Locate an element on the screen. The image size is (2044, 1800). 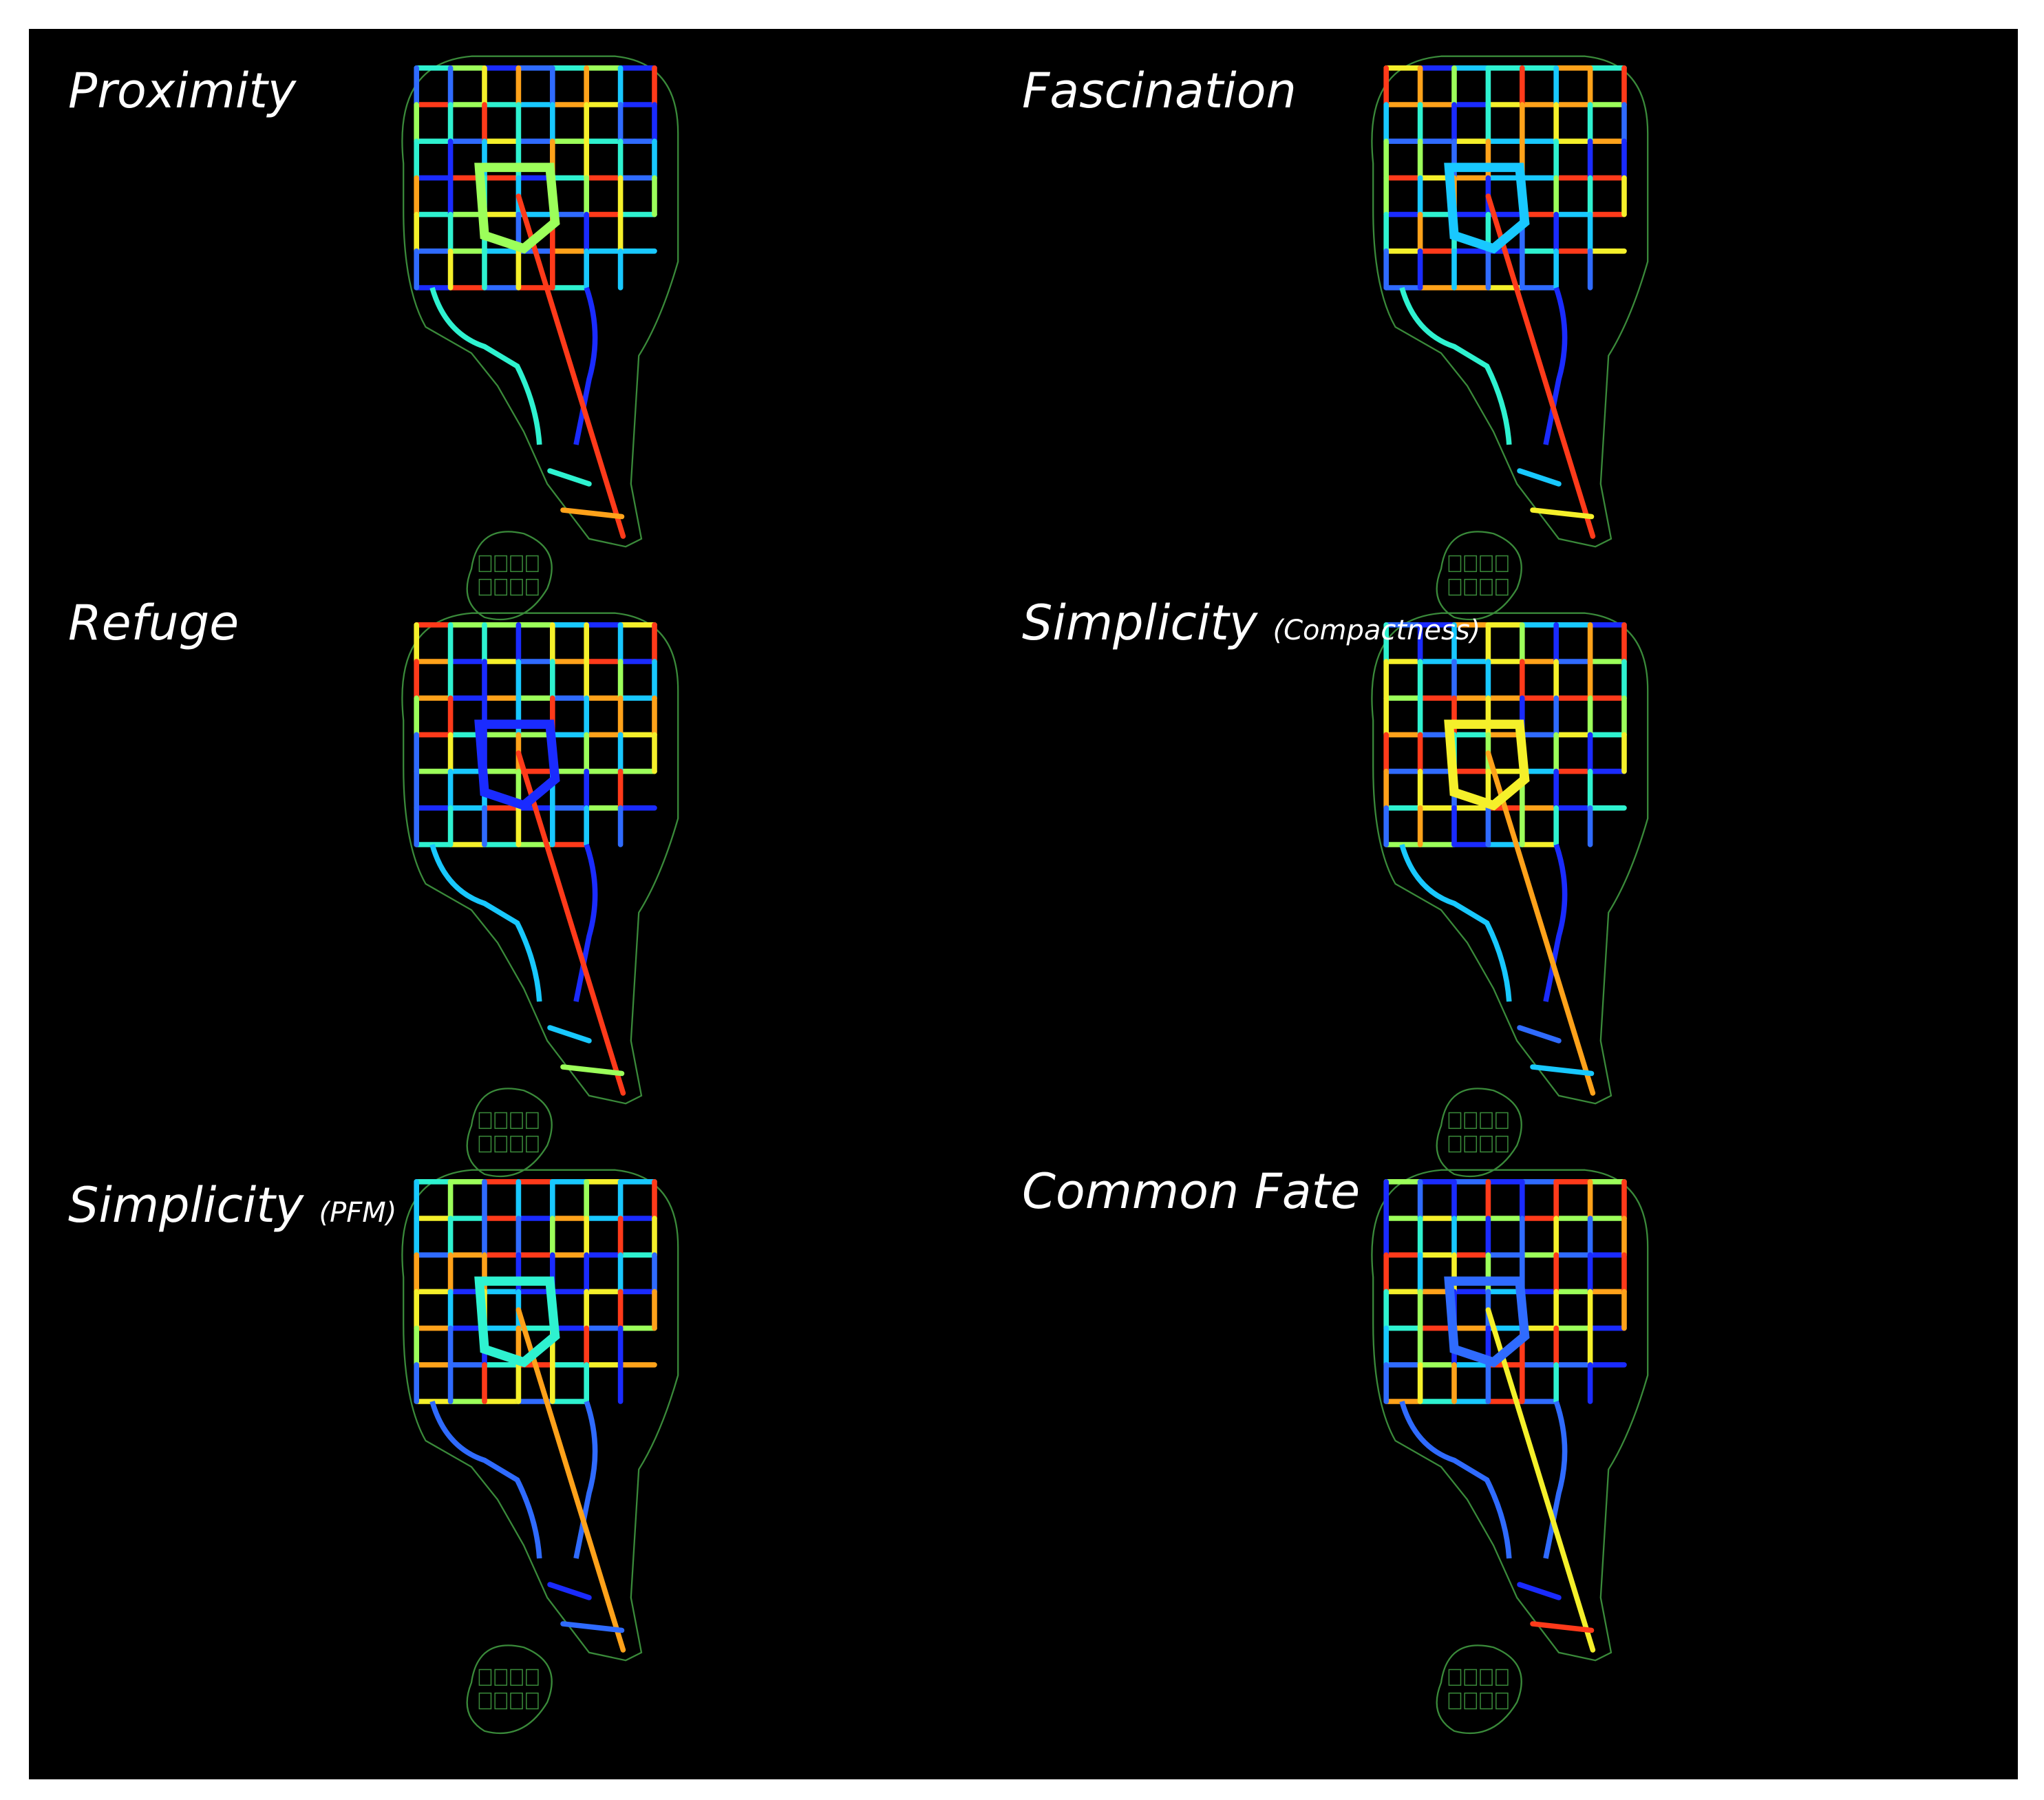
title-main: Fascination is located at coordinates (1159, 91).